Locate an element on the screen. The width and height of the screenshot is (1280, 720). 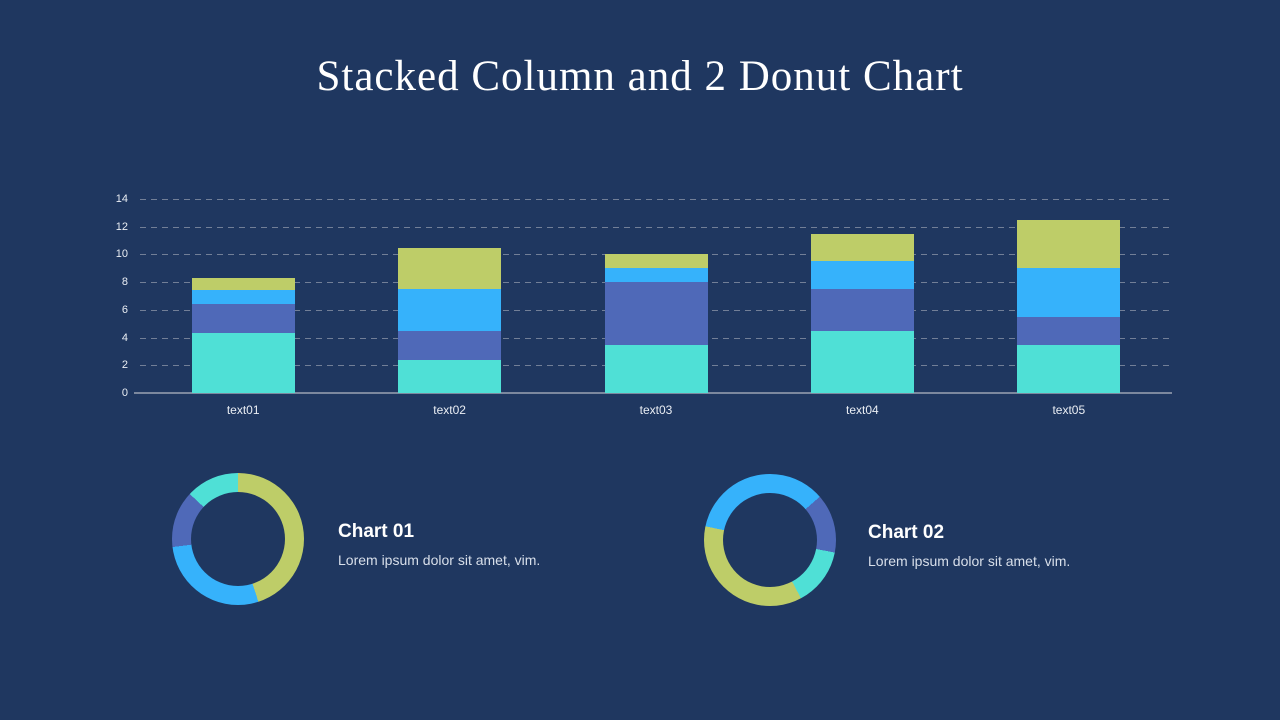
stacked-bar-text03 is located at coordinates (656, 323).